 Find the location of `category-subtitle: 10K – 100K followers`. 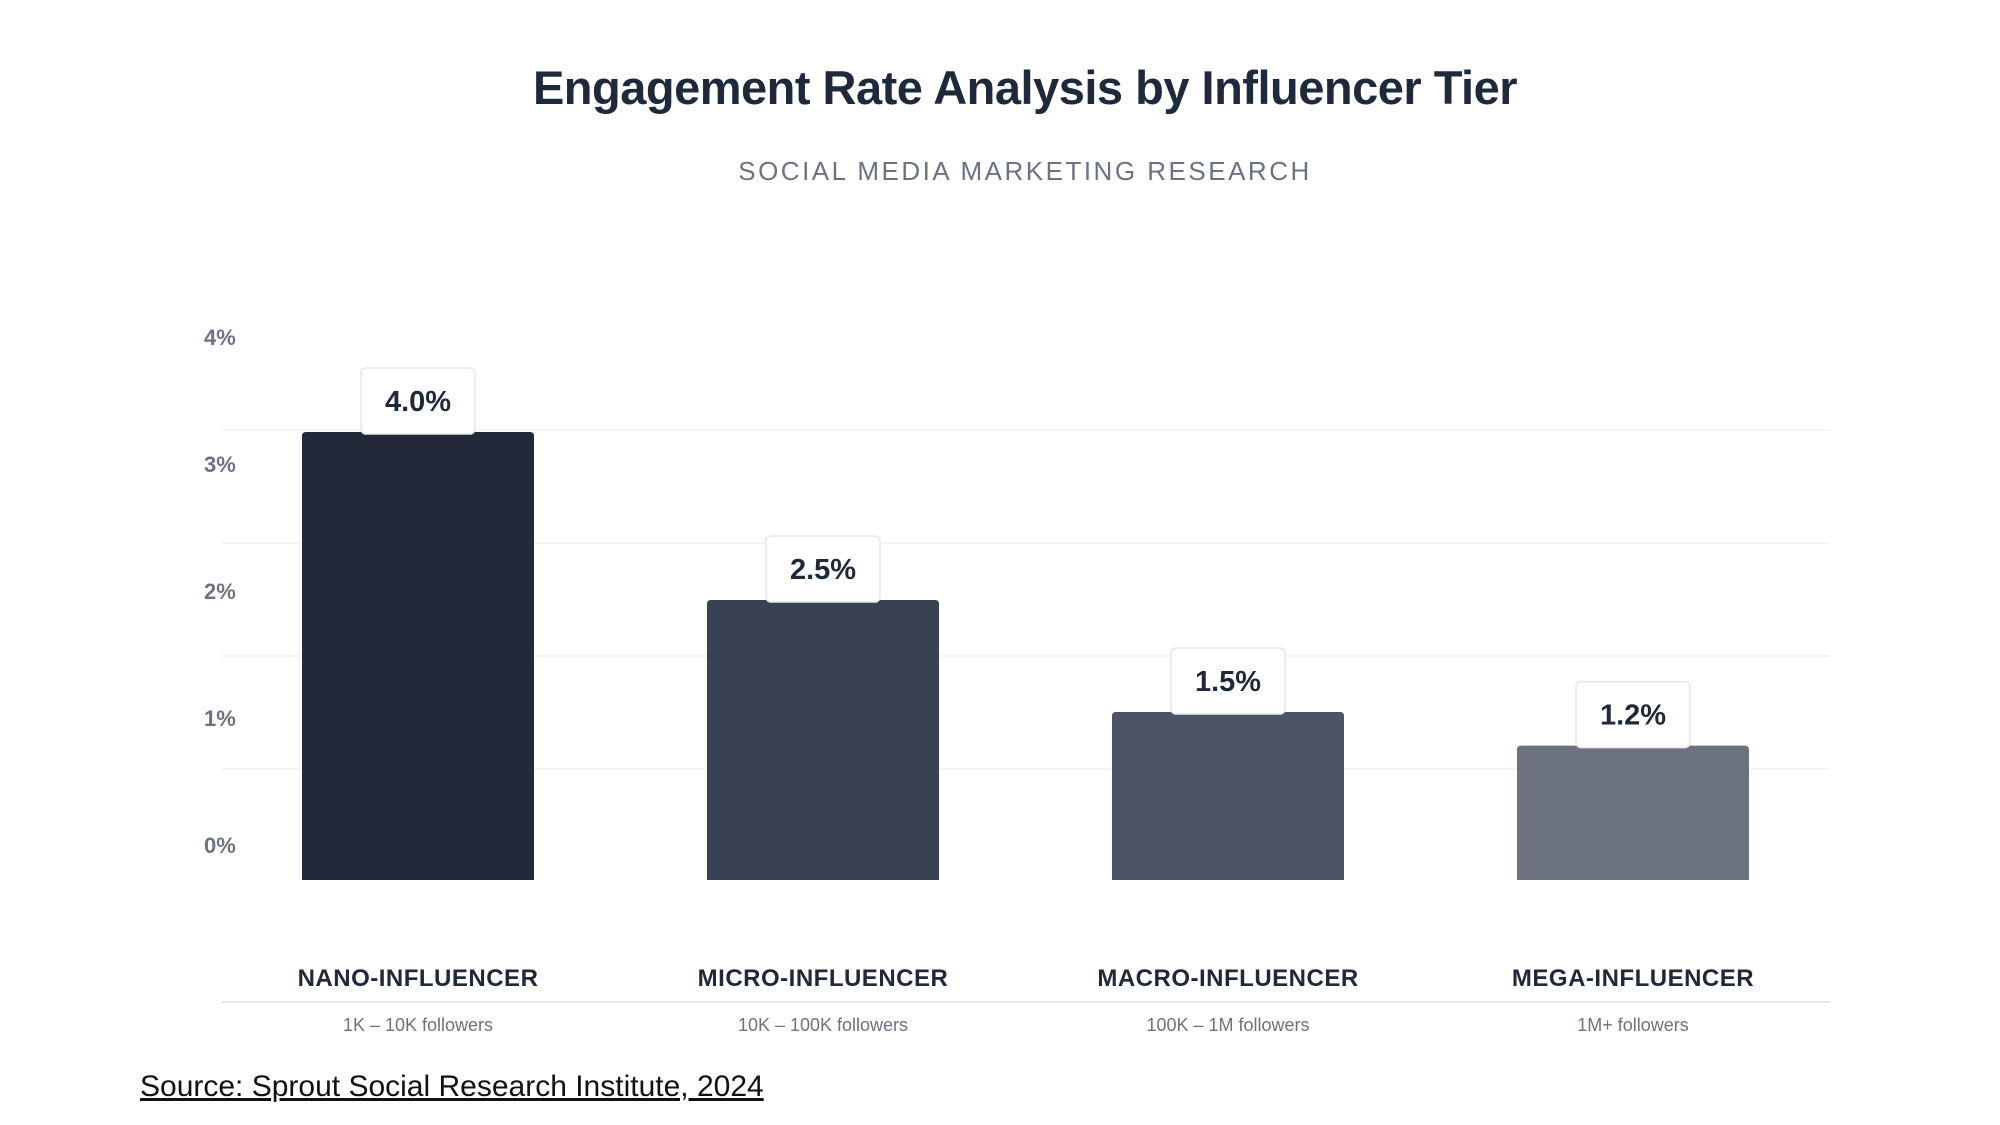

category-subtitle: 10K – 100K followers is located at coordinates (823, 1025).